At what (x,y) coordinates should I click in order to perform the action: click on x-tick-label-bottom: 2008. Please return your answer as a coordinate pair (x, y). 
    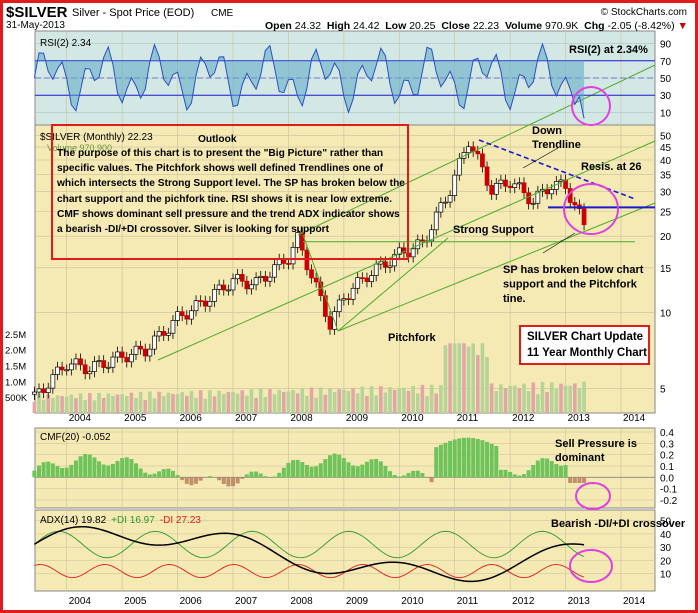
    Looking at the image, I should click on (301, 601).